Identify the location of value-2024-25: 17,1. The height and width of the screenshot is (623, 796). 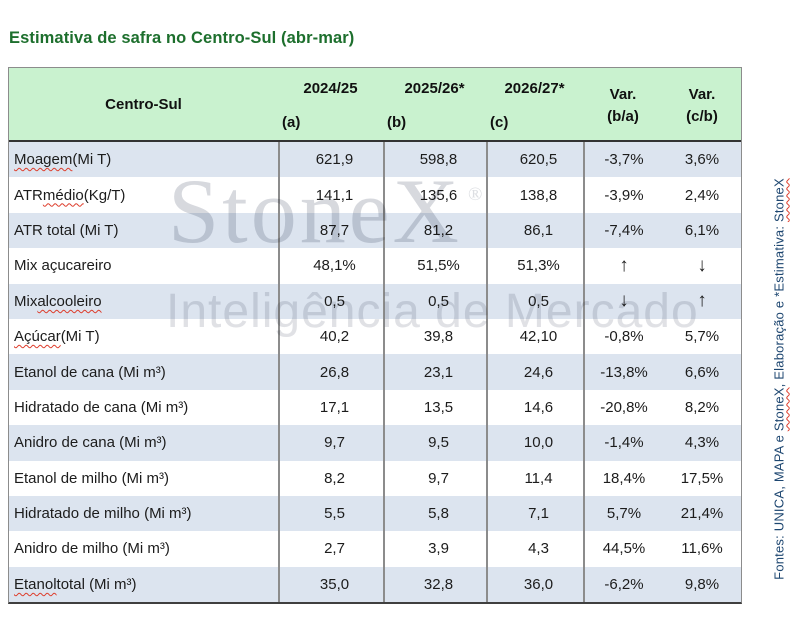
(330, 407).